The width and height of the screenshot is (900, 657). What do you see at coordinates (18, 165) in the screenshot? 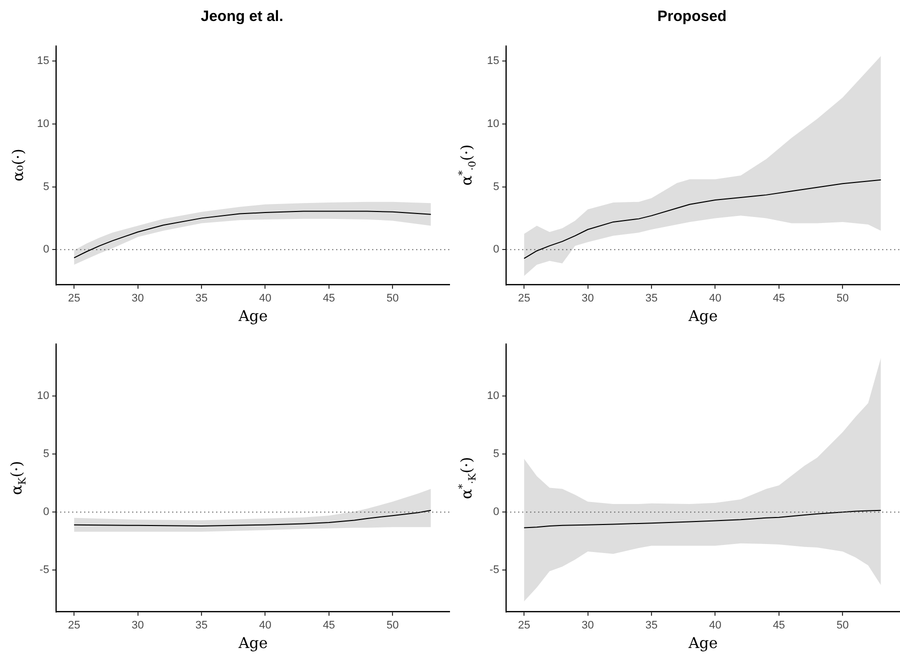
I see `y-axis-title: α₀(·)` at bounding box center [18, 165].